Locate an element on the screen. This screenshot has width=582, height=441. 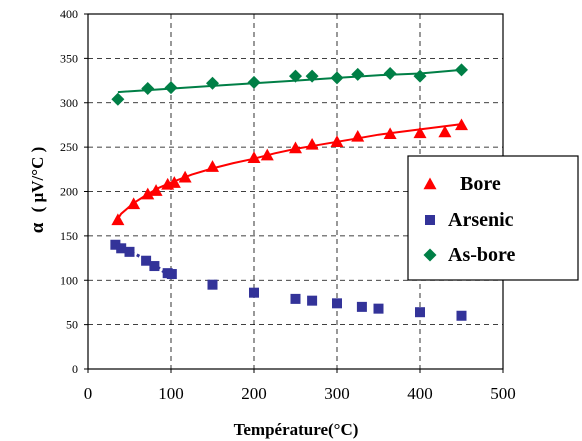
y-tick-label: 350 is located at coordinates (69, 58).